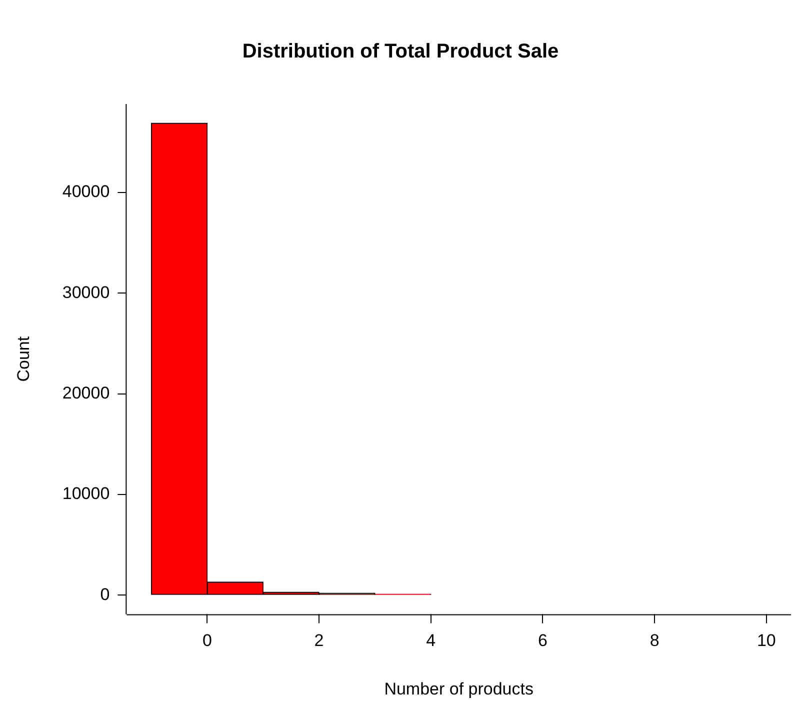  Describe the element at coordinates (400, 51) in the screenshot. I see `chart-title: Distribution of Total Product Sale` at that location.